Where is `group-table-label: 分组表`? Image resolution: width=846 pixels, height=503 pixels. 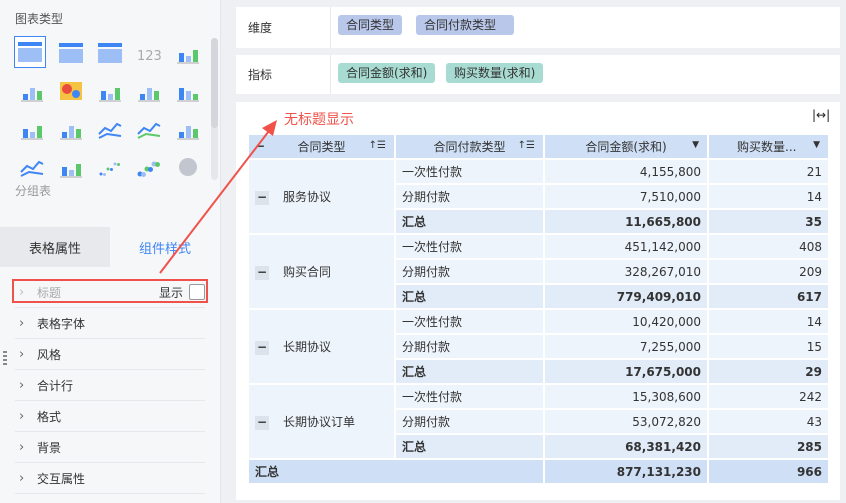
group-table-label: 分组表 is located at coordinates (33, 191).